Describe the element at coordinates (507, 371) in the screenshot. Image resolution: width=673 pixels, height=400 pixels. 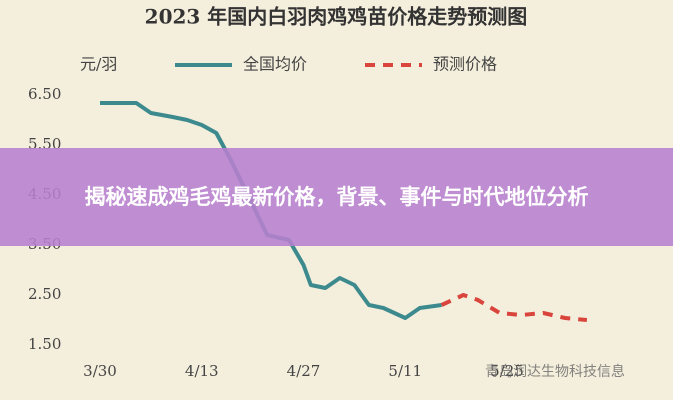
I see `x-tick-label: 5/25` at that location.